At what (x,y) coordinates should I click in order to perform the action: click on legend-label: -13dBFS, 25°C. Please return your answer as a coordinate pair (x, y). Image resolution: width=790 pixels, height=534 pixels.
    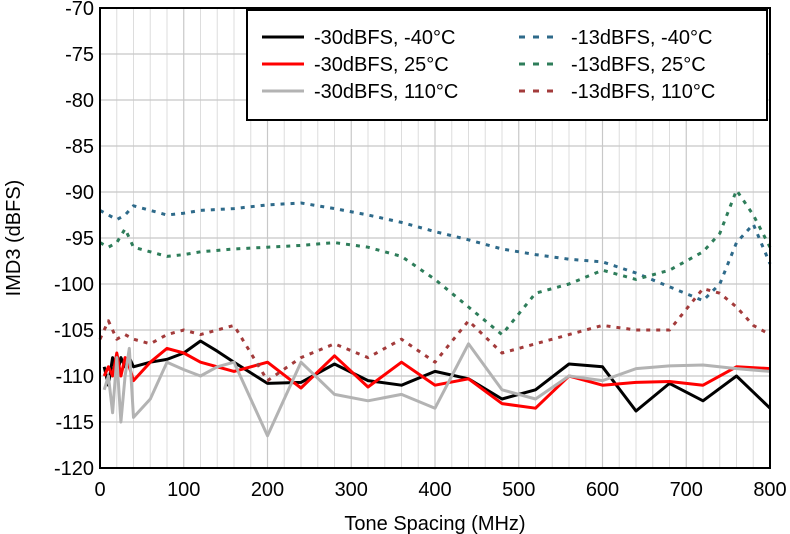
    Looking at the image, I should click on (638, 65).